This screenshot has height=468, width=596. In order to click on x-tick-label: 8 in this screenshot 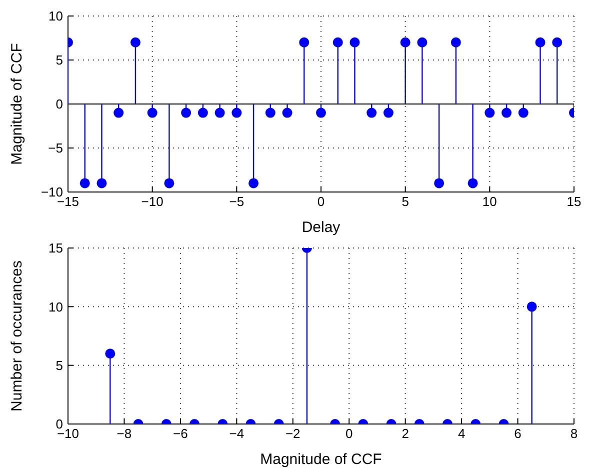, I will do `click(574, 434)`.